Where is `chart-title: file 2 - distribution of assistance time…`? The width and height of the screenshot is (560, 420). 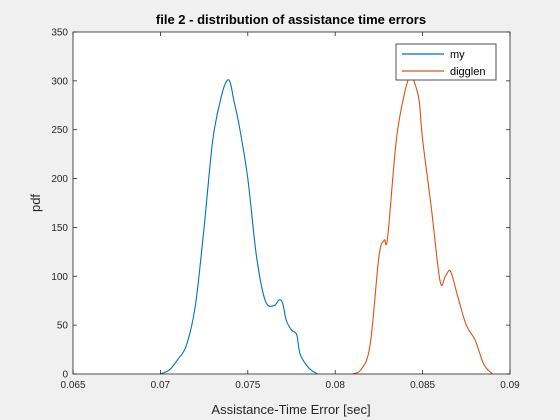
chart-title: file 2 - distribution of assistance time… is located at coordinates (291, 19).